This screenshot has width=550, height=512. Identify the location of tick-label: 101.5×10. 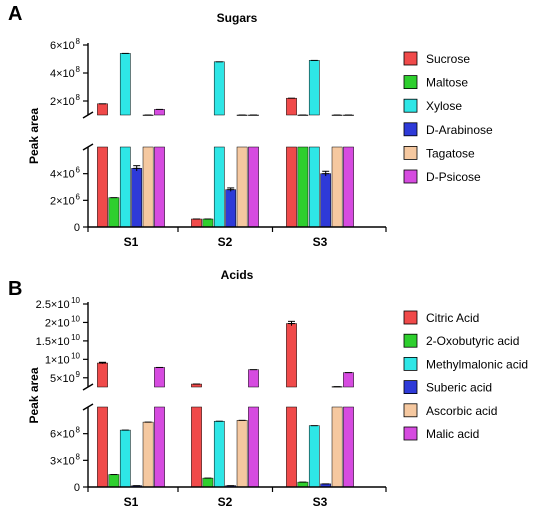
(58, 340).